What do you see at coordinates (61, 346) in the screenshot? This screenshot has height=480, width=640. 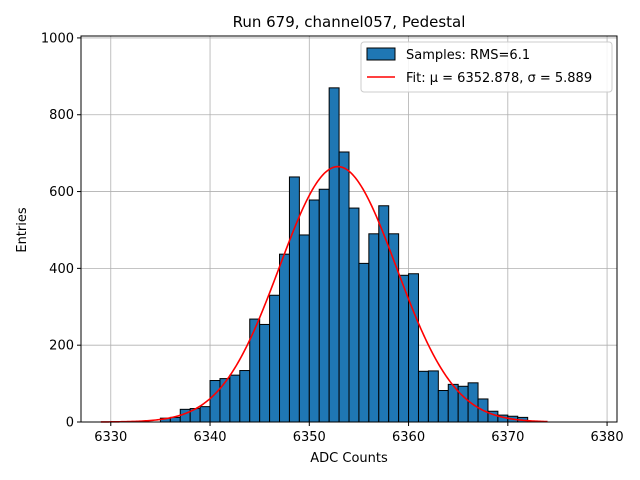 I see `y-tick-label: 200` at bounding box center [61, 346].